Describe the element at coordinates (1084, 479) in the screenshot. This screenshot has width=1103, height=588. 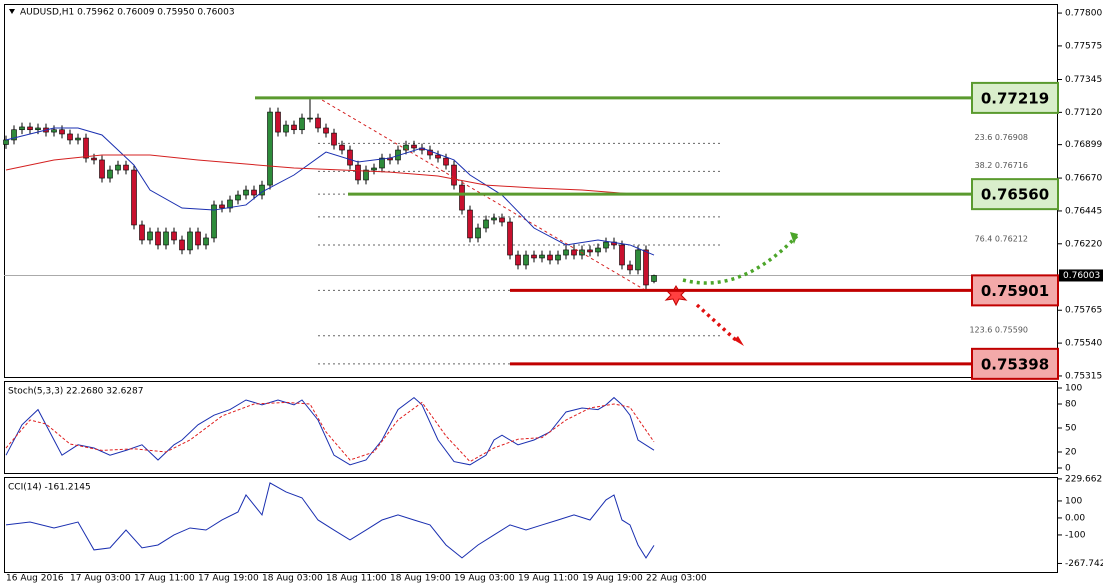
I see `y-tick-label: 229.6627` at that location.